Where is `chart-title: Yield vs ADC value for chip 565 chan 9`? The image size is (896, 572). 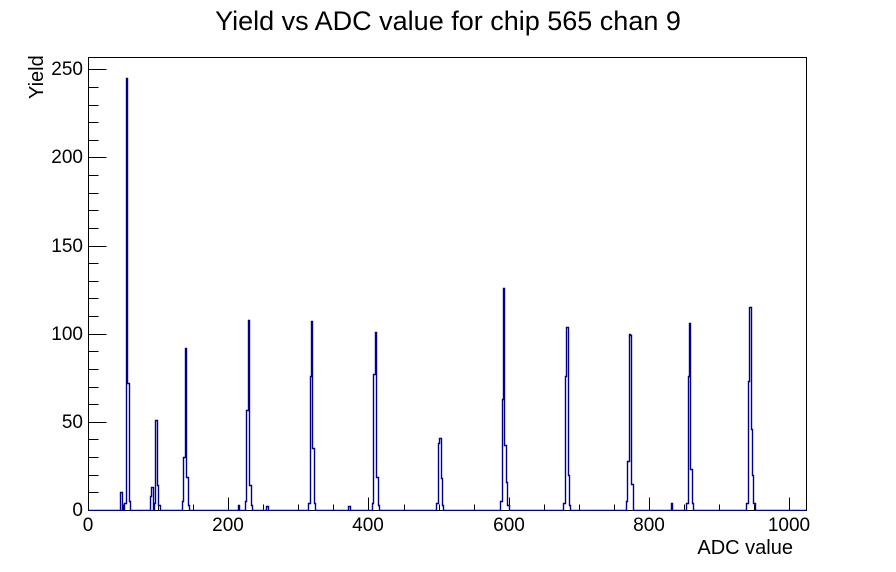 chart-title: Yield vs ADC value for chip 565 chan 9 is located at coordinates (448, 21).